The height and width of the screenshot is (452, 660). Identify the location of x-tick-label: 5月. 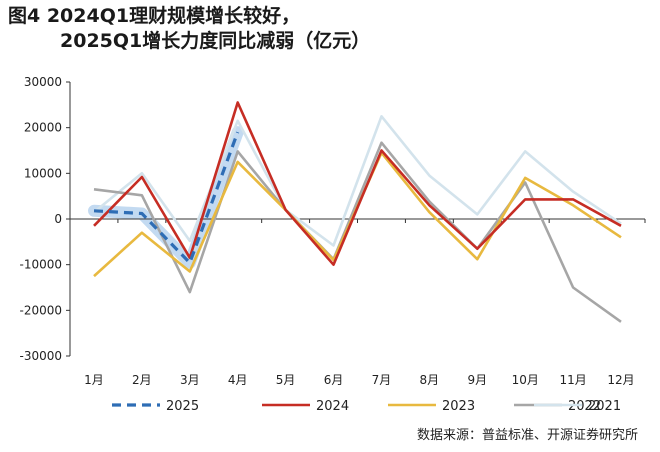
(286, 380).